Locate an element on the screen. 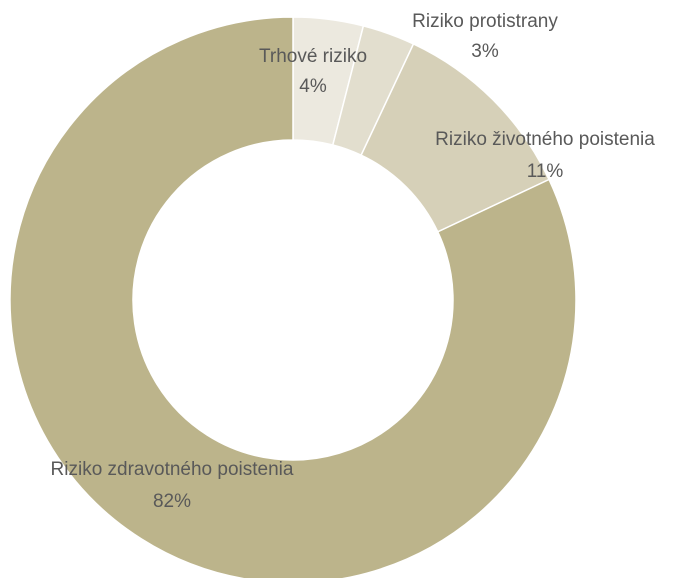 The height and width of the screenshot is (578, 685). slice-value-label: 3% is located at coordinates (485, 51).